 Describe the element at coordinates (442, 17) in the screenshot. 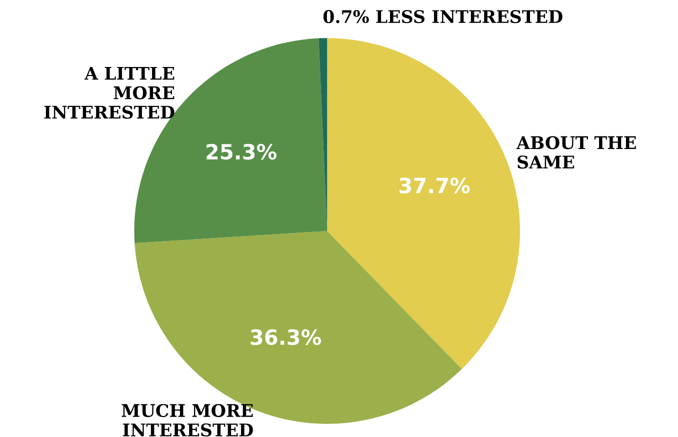

I see `slice-label: 0.7% LESS INTERESTED` at that location.